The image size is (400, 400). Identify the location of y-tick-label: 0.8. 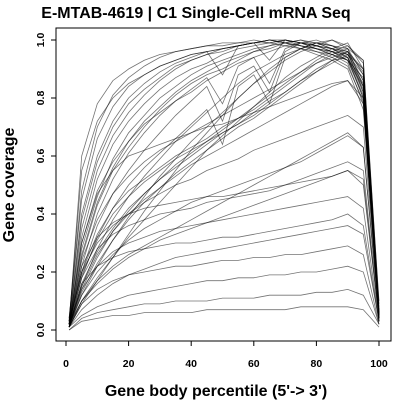
(41, 98).